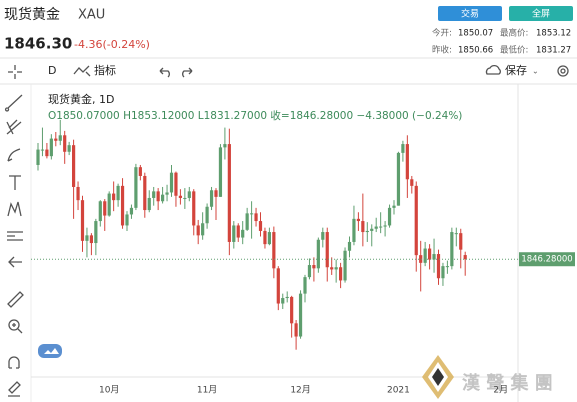 The image size is (577, 402). What do you see at coordinates (207, 390) in the screenshot?
I see `x-tick-label: 11月` at bounding box center [207, 390].